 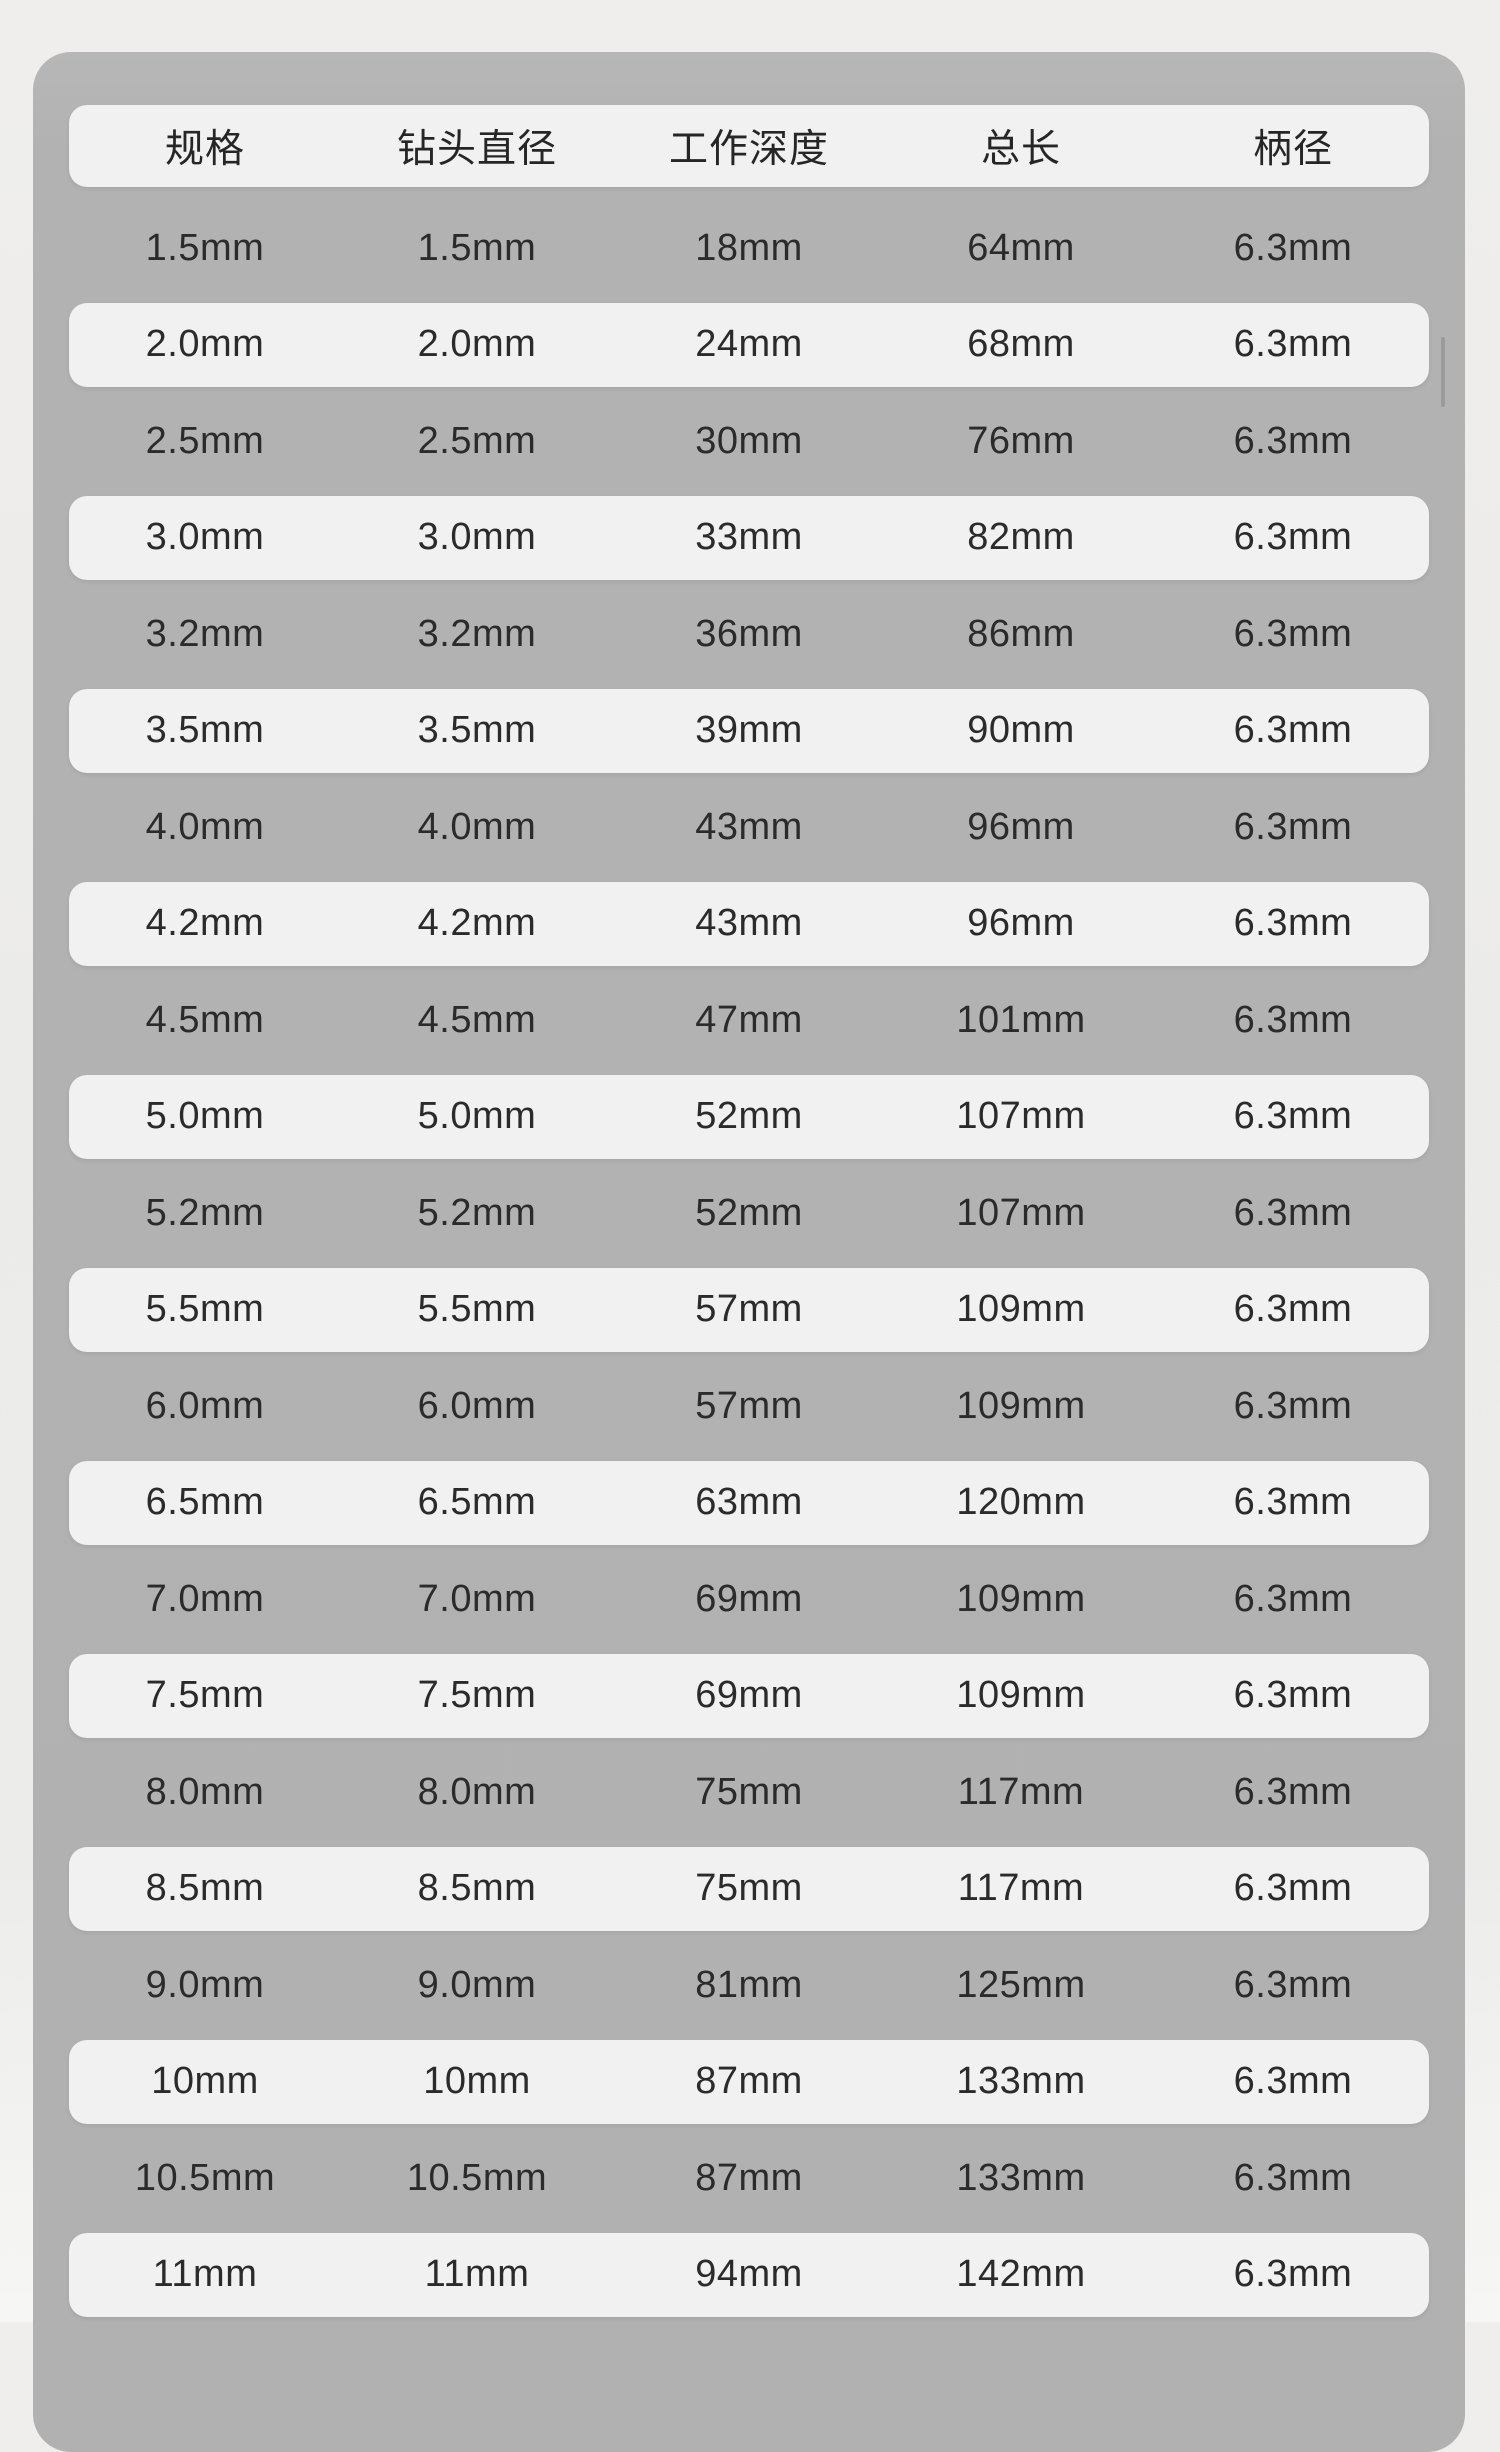 What do you see at coordinates (477, 1116) in the screenshot?
I see `cell-diameter: 5.0mm` at bounding box center [477, 1116].